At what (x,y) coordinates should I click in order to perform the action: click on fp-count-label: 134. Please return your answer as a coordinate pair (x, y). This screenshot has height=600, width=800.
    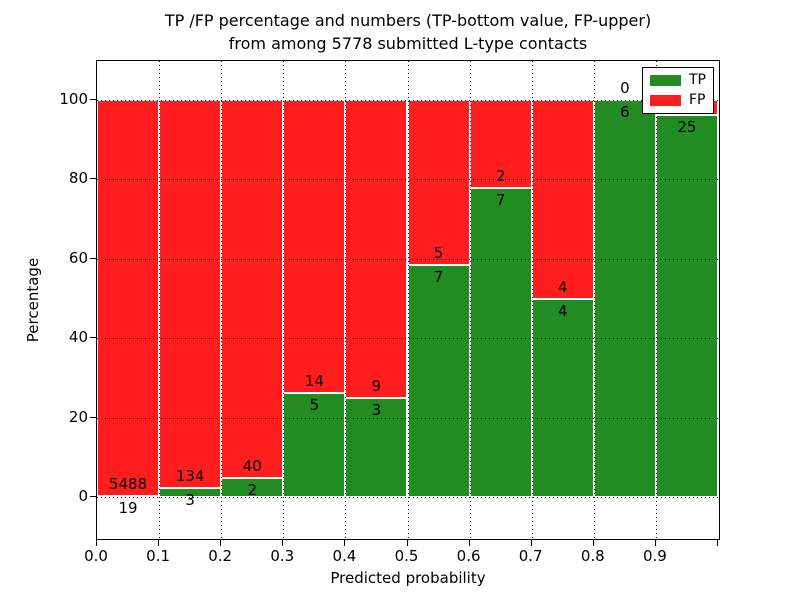
    Looking at the image, I should click on (190, 476).